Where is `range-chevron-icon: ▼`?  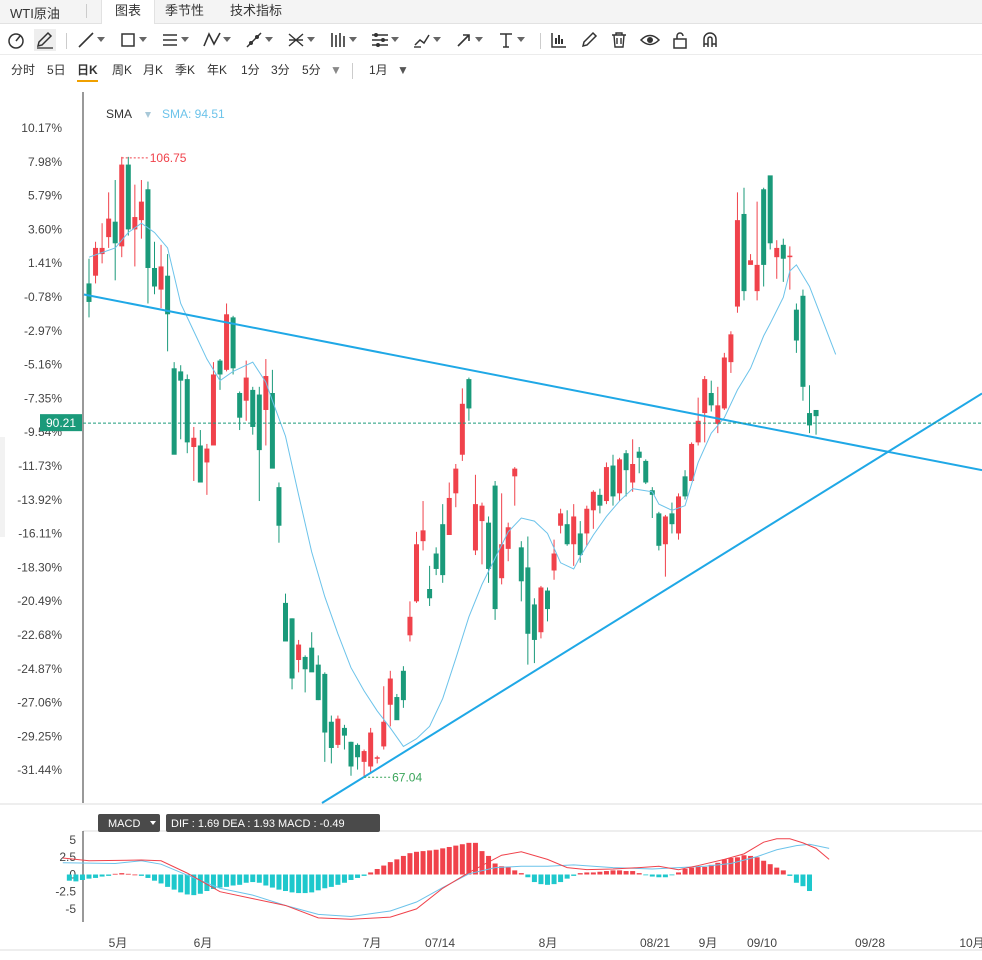 range-chevron-icon: ▼ is located at coordinates (403, 70).